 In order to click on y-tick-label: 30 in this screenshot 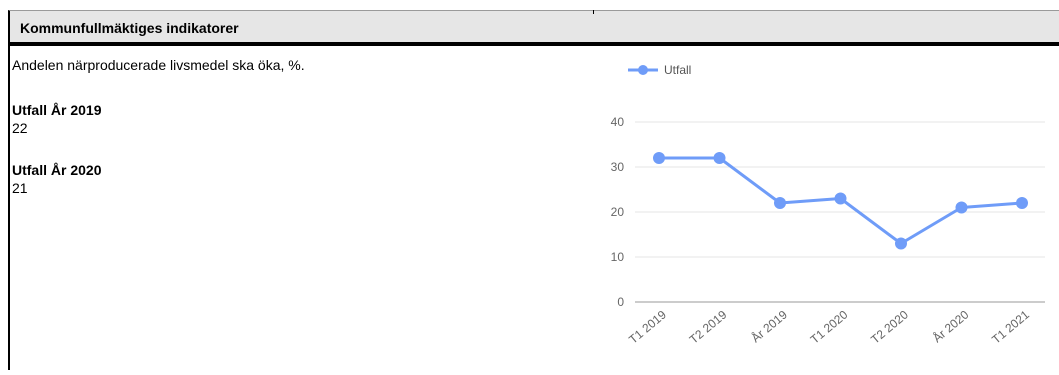, I will do `click(618, 167)`.